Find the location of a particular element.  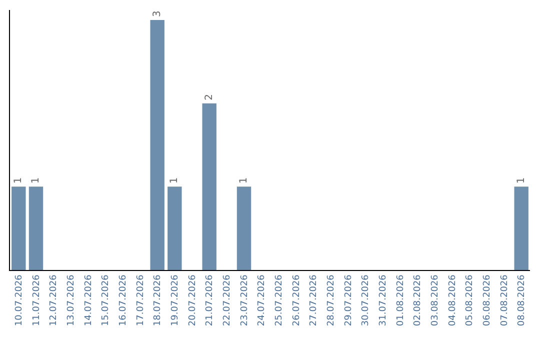

x-tick-label: 03.08.2026 is located at coordinates (435, 300).